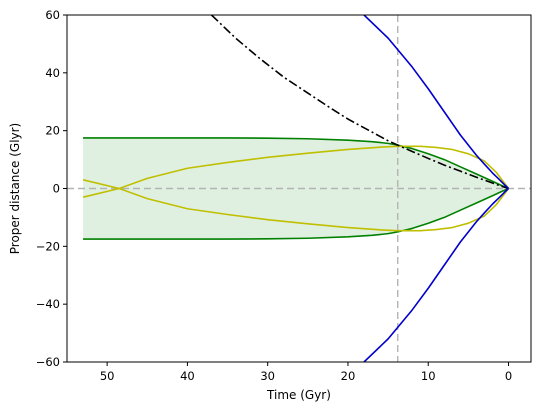  Describe the element at coordinates (187, 376) in the screenshot. I see `x-tick-label: 40` at that location.